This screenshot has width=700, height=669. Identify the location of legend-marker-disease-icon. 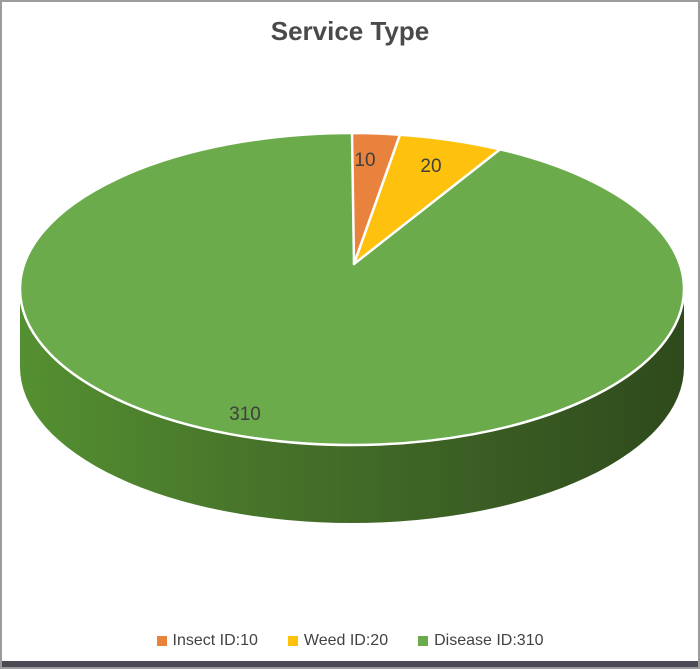
(423, 641).